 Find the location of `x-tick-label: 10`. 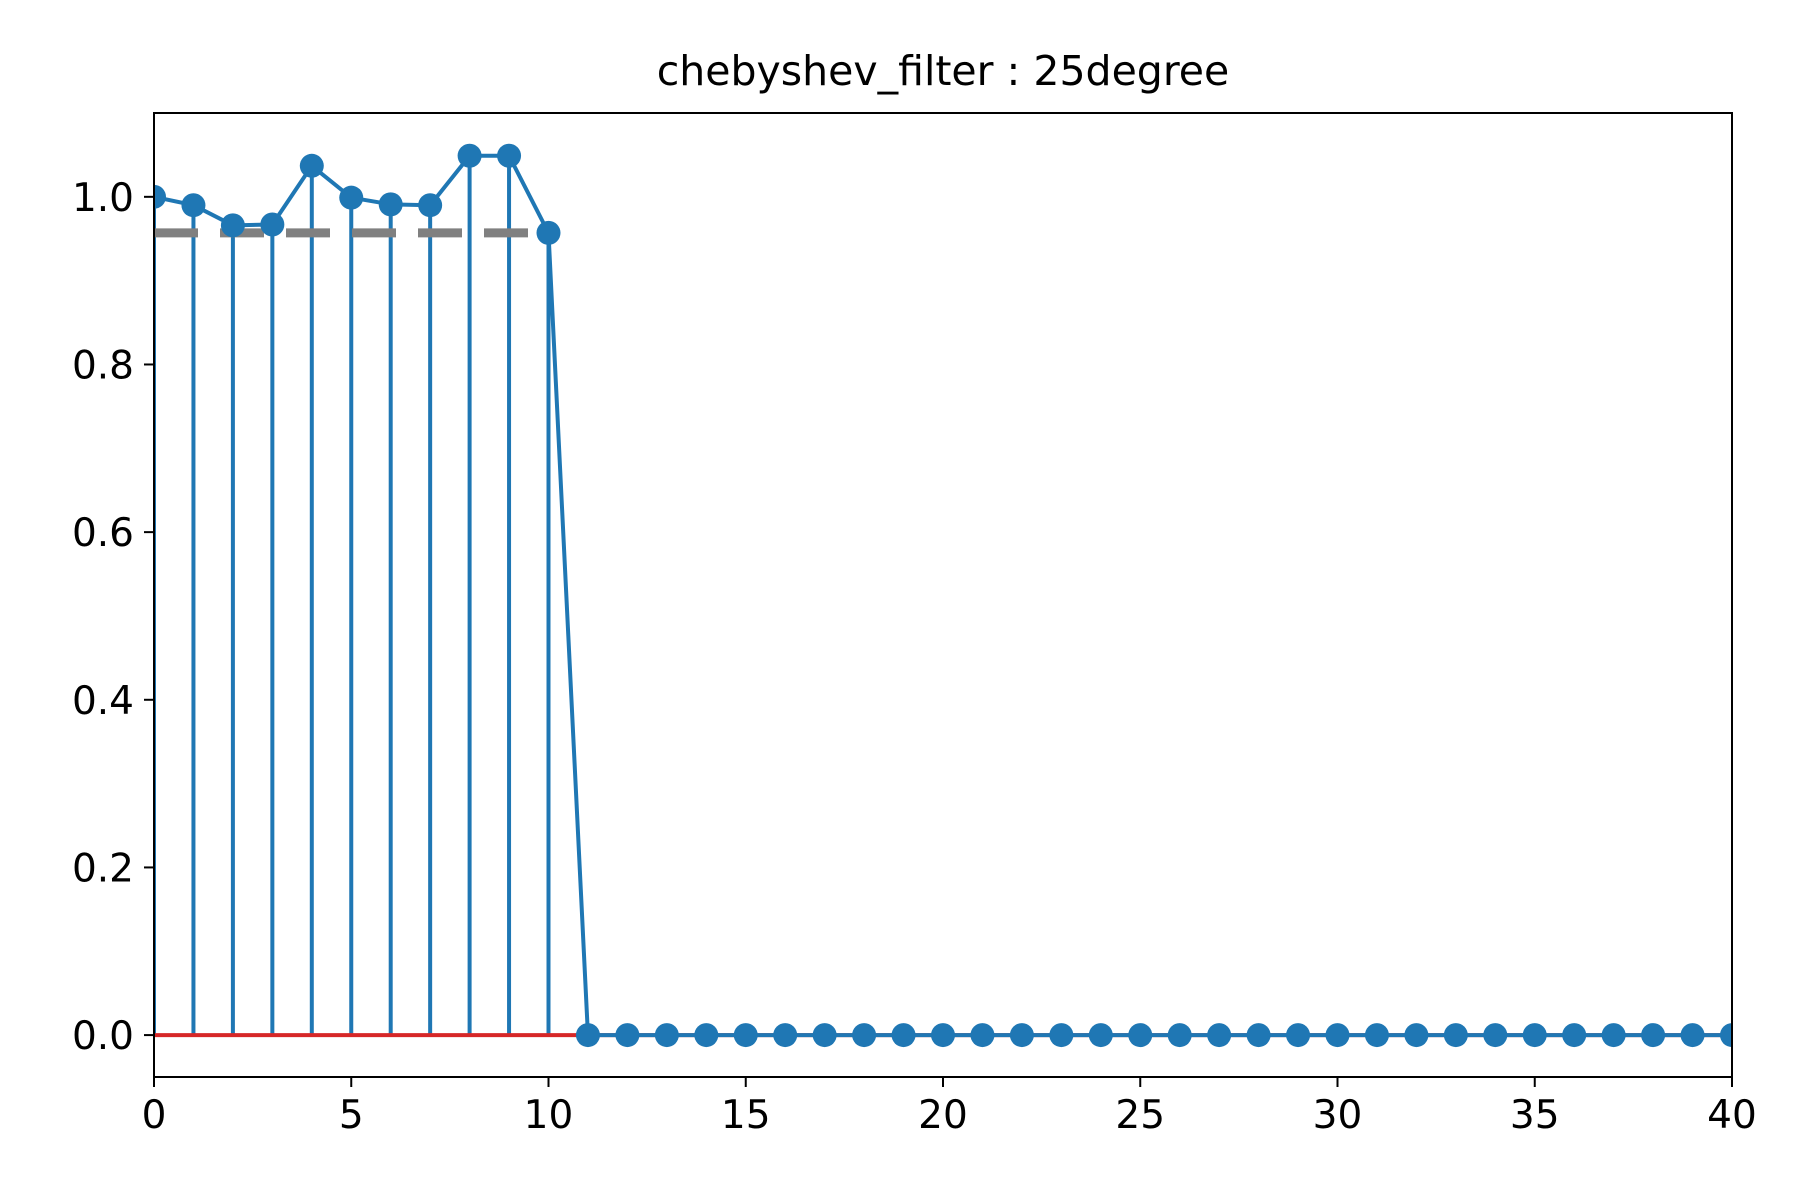

x-tick-label: 10 is located at coordinates (549, 1115).